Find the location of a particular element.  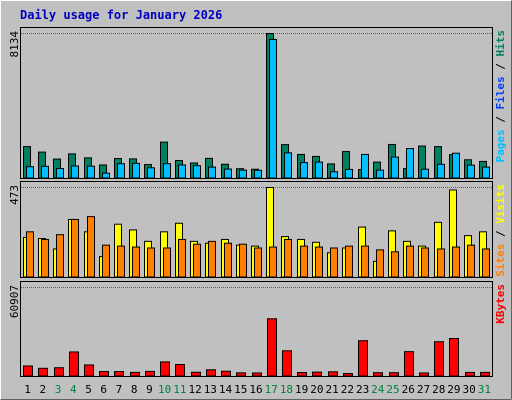

panel-visits-ymax-label: 473 is located at coordinates (14, 195).